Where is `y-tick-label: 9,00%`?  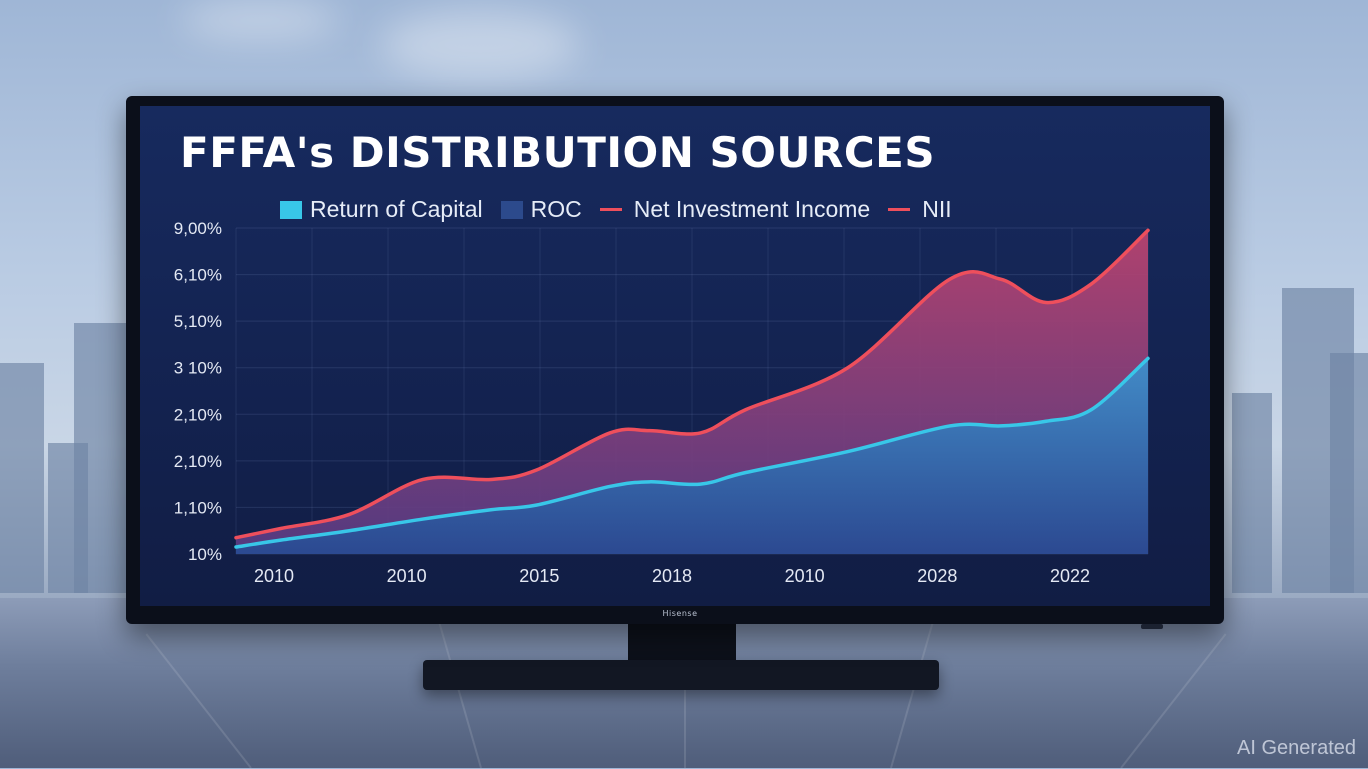
y-tick-label: 9,00% is located at coordinates (198, 228).